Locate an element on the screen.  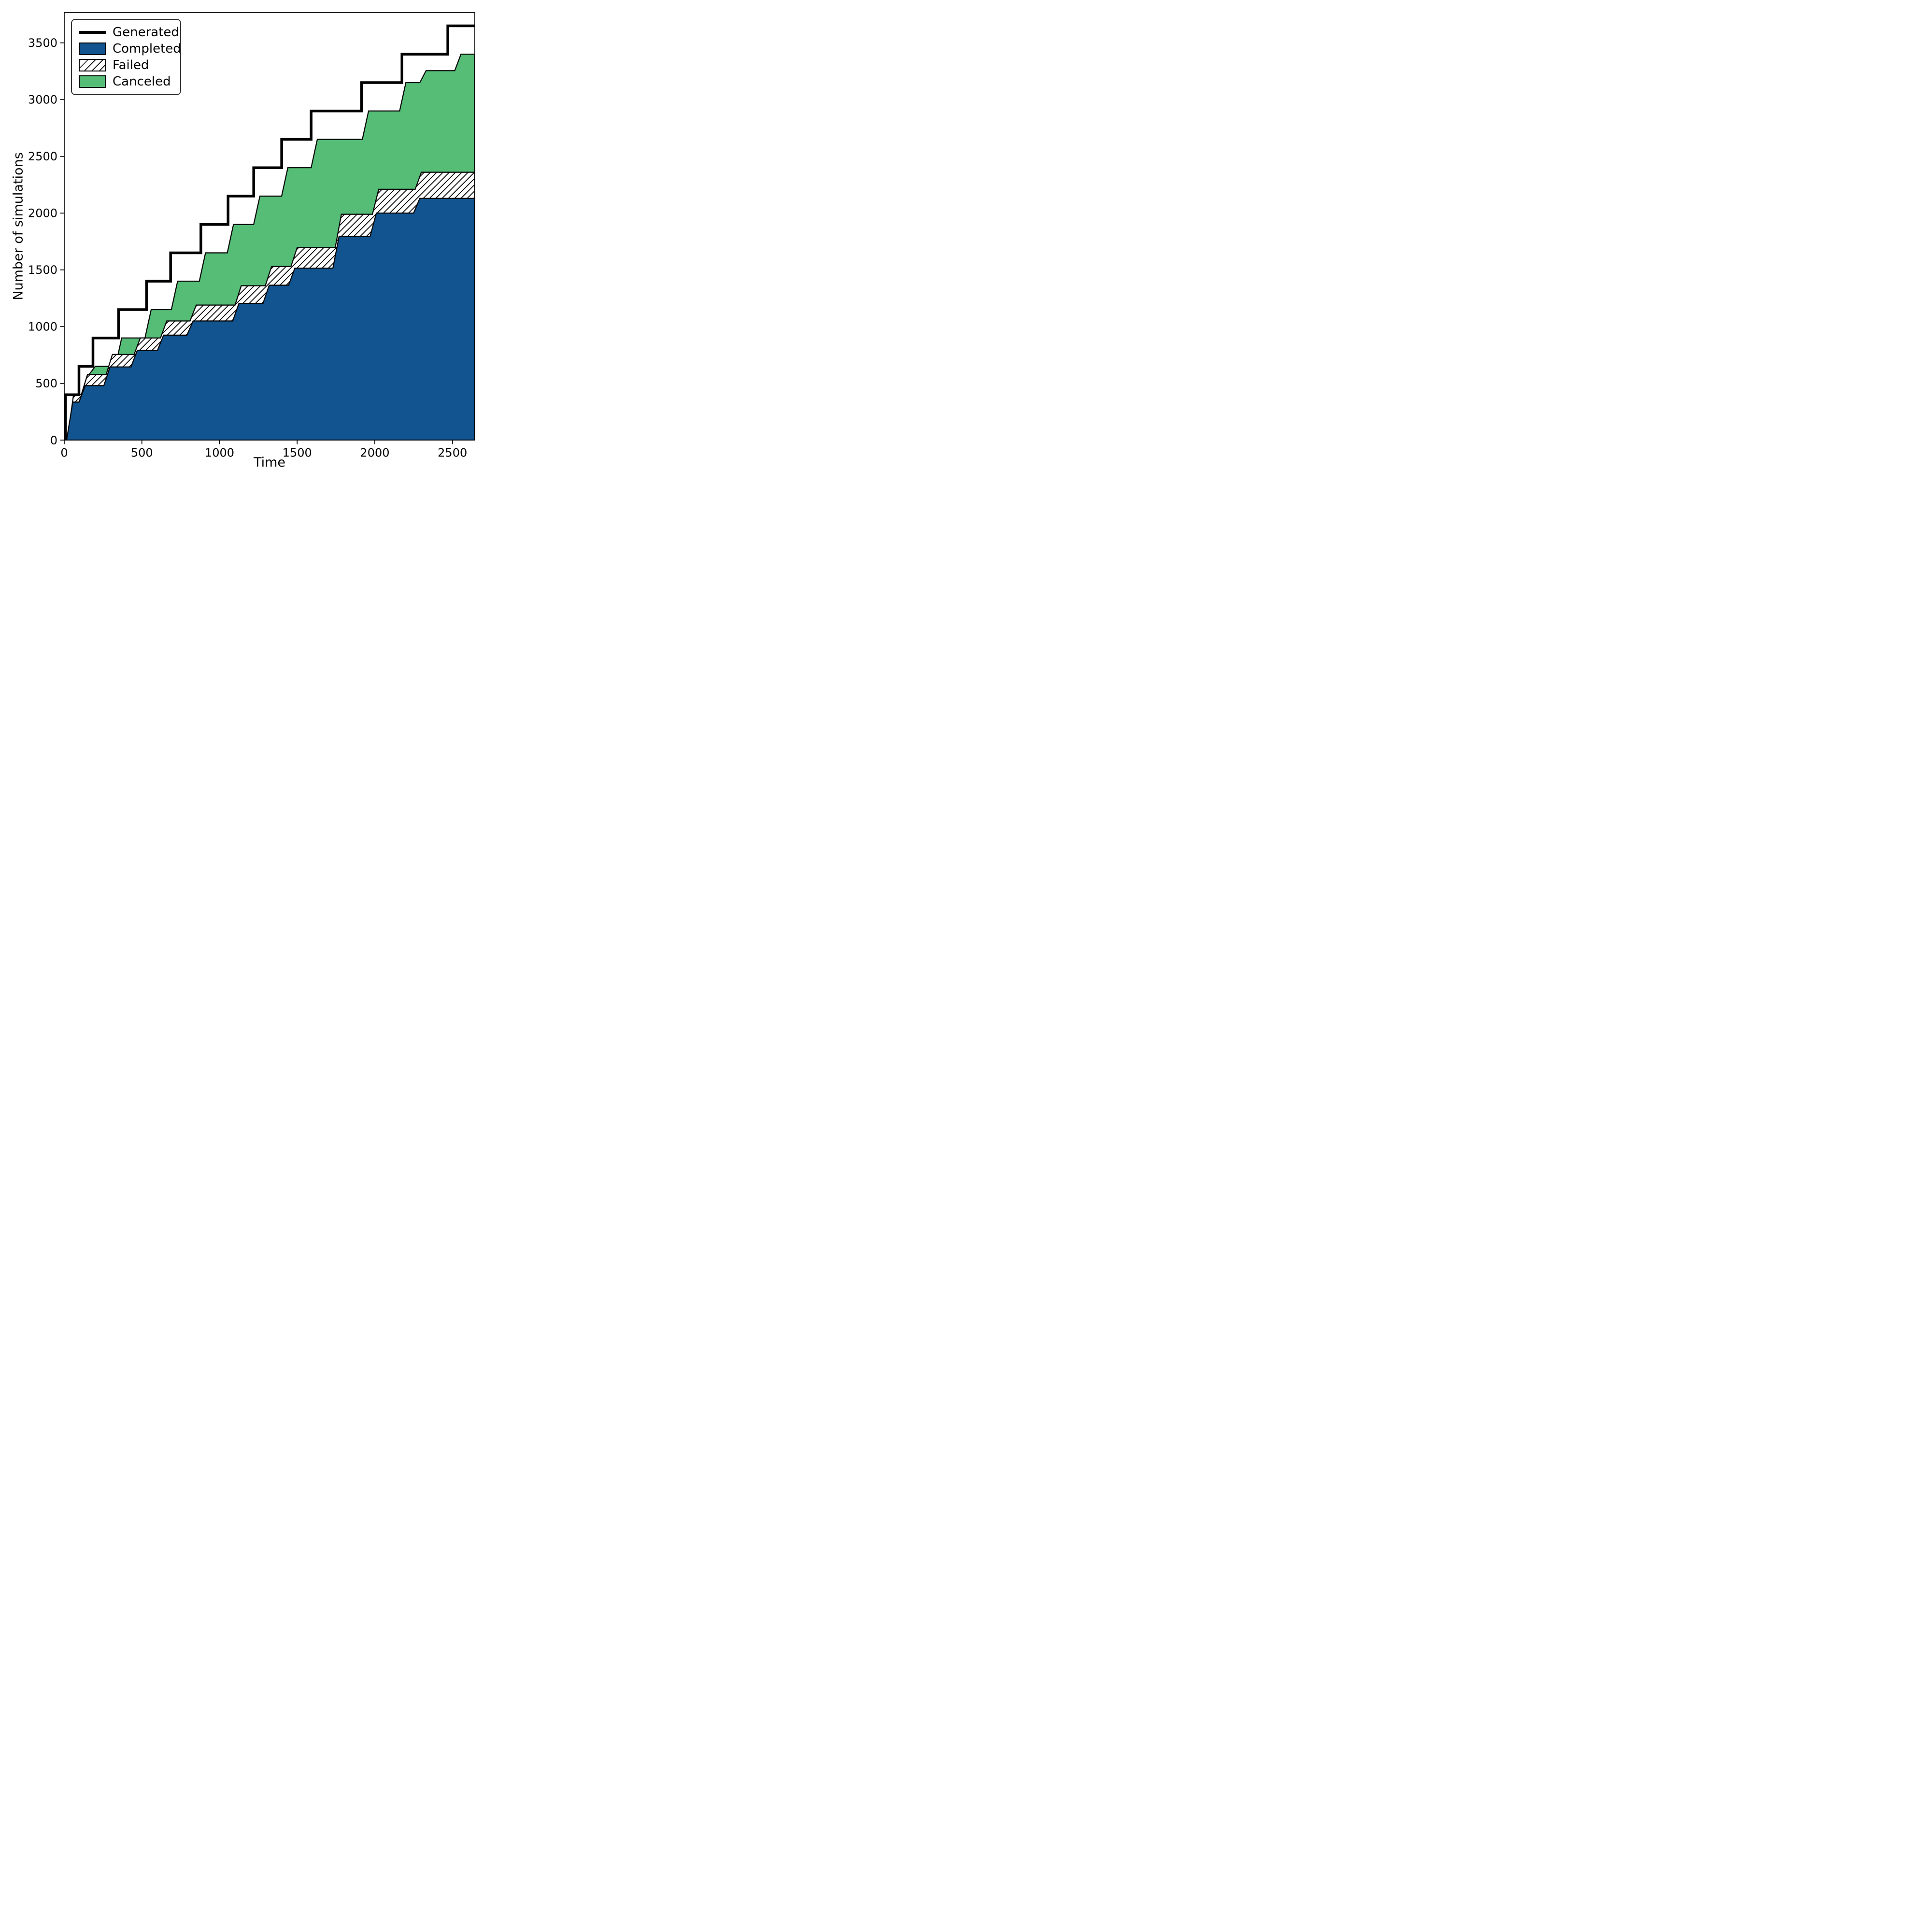
legend-item-generated: Generated is located at coordinates (129, 32).